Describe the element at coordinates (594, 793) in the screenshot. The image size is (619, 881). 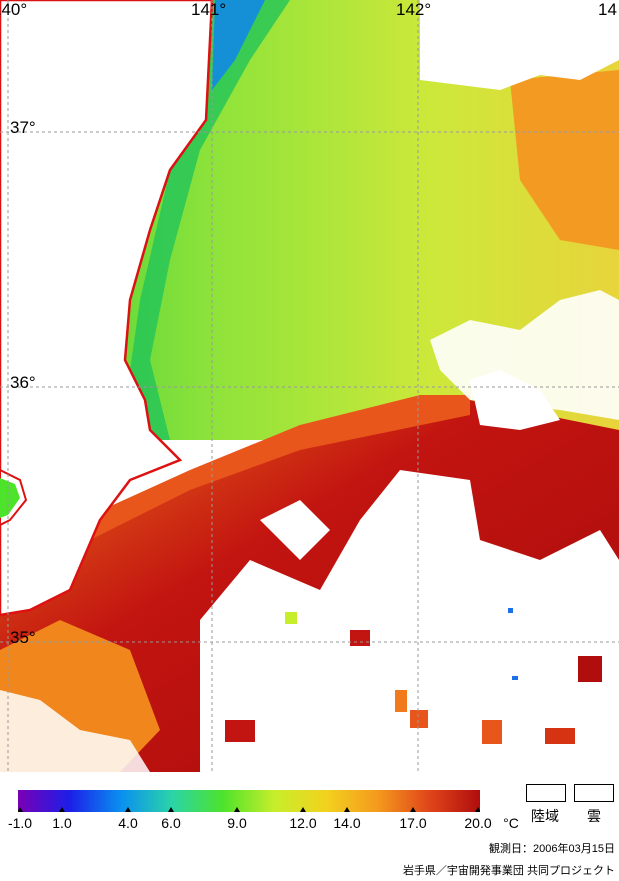
I see `cloud-legend-swatch` at that location.